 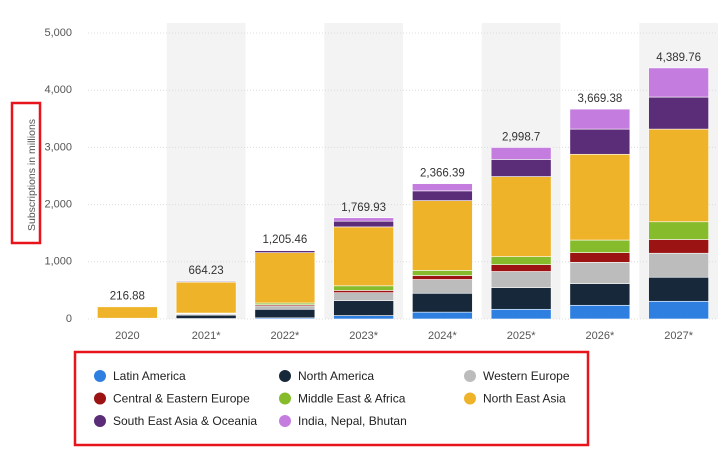 What do you see at coordinates (181, 399) in the screenshot?
I see `legend-label: Central & Eastern Europe` at bounding box center [181, 399].